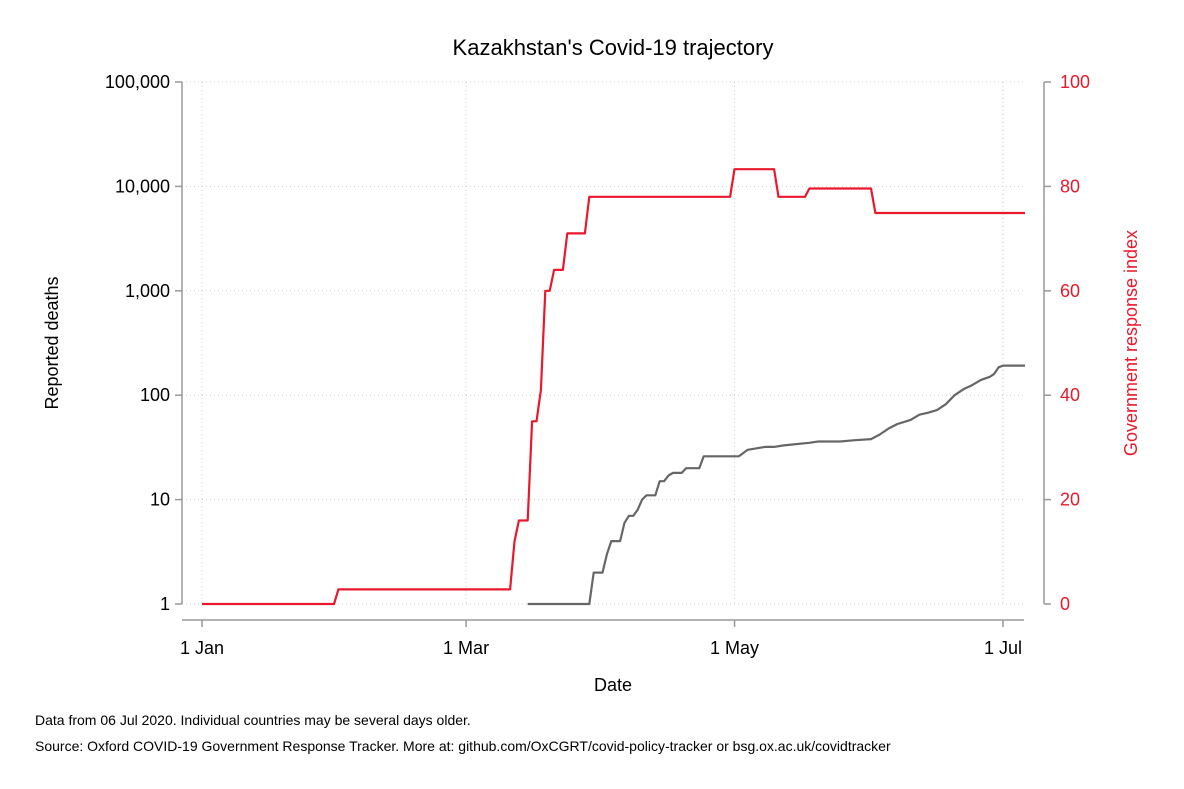  I want to click on y-right-tick-label: 20, so click(1070, 500).